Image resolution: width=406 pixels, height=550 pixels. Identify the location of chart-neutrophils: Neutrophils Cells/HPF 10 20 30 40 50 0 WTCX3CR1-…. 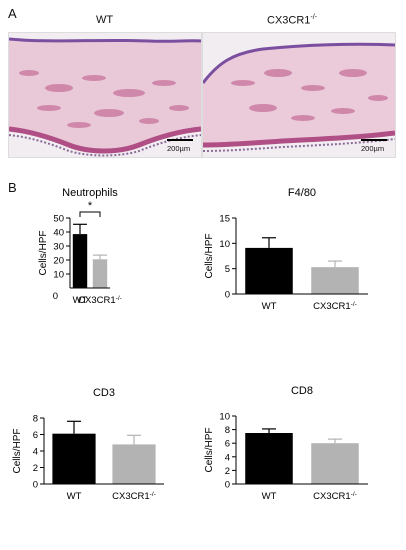
(80, 247).